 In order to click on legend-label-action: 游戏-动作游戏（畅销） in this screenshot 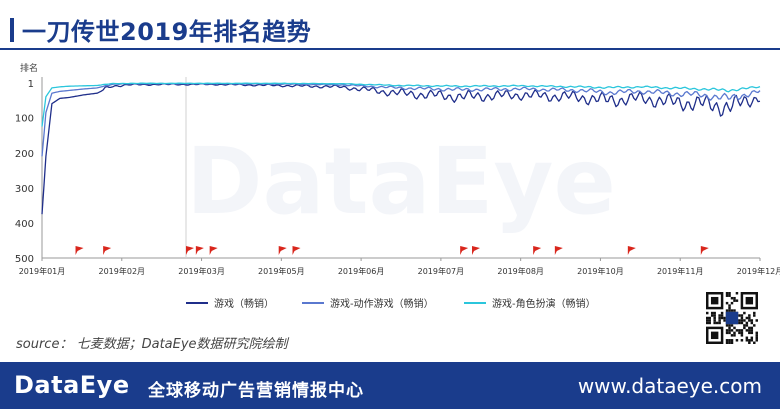, I will do `click(382, 304)`.